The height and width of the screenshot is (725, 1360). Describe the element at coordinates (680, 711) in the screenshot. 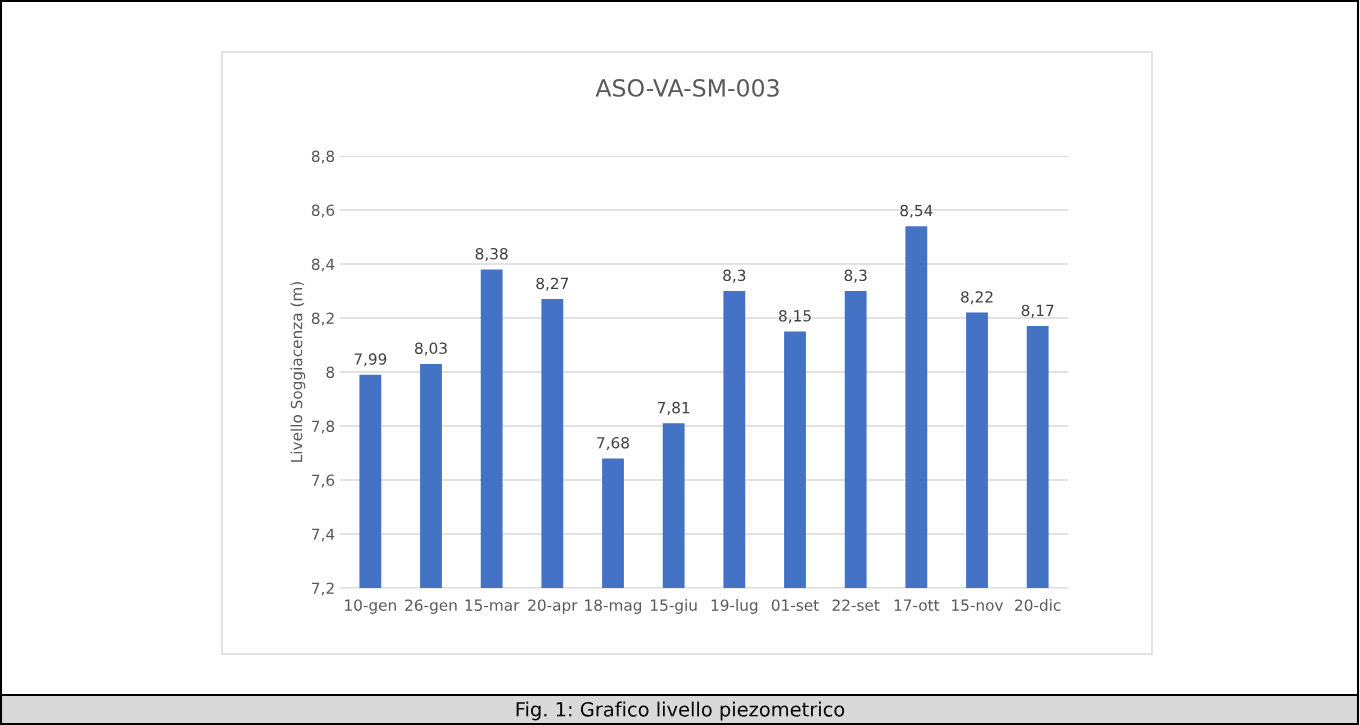

I see `caption: Fig. 1: Grafico livello piezometrico` at that location.